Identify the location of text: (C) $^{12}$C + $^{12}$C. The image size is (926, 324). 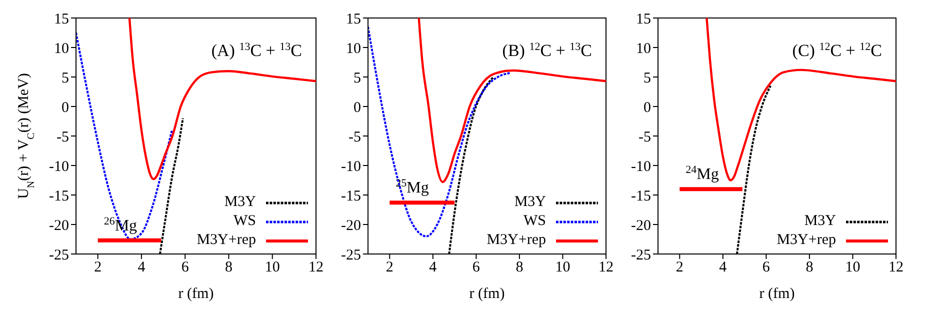
(837, 50).